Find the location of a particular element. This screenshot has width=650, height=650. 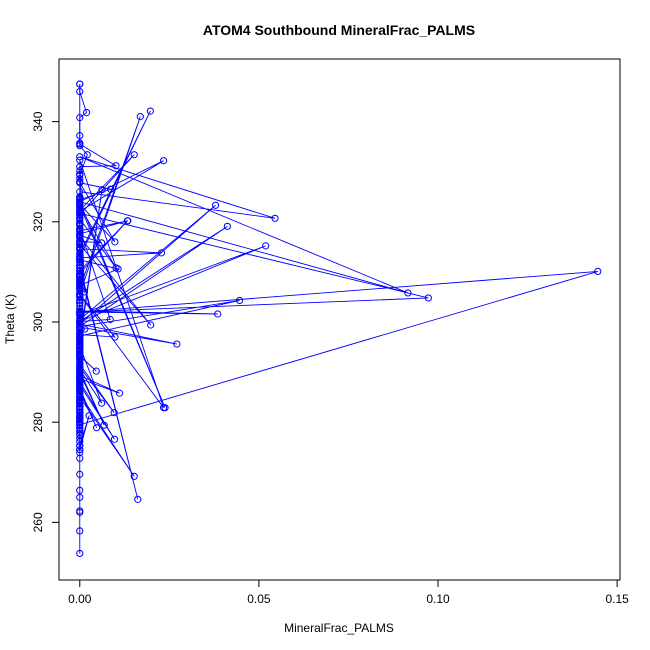

y-tick-label: 260 is located at coordinates (38, 522).